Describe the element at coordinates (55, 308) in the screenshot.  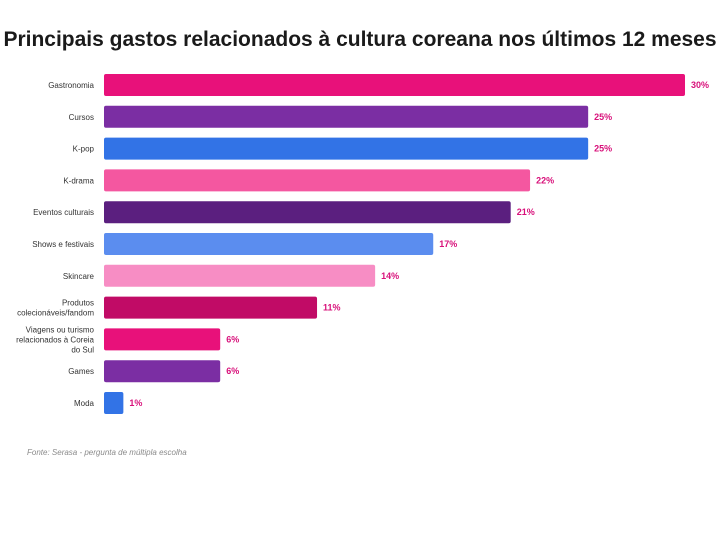
I see `category-label-7: Produtos colecionáveis/fandom` at that location.